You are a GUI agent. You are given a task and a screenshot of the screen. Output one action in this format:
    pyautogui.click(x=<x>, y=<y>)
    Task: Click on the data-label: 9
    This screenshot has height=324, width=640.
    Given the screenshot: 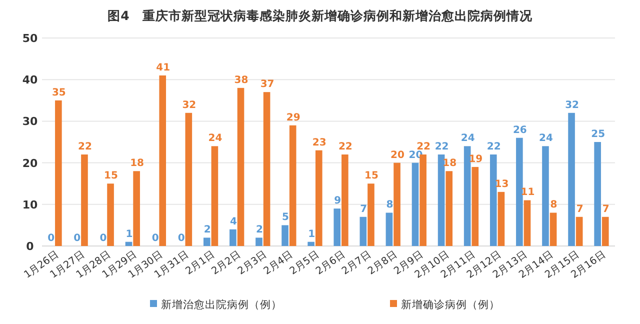 What is the action you would take?
    pyautogui.click(x=338, y=201)
    